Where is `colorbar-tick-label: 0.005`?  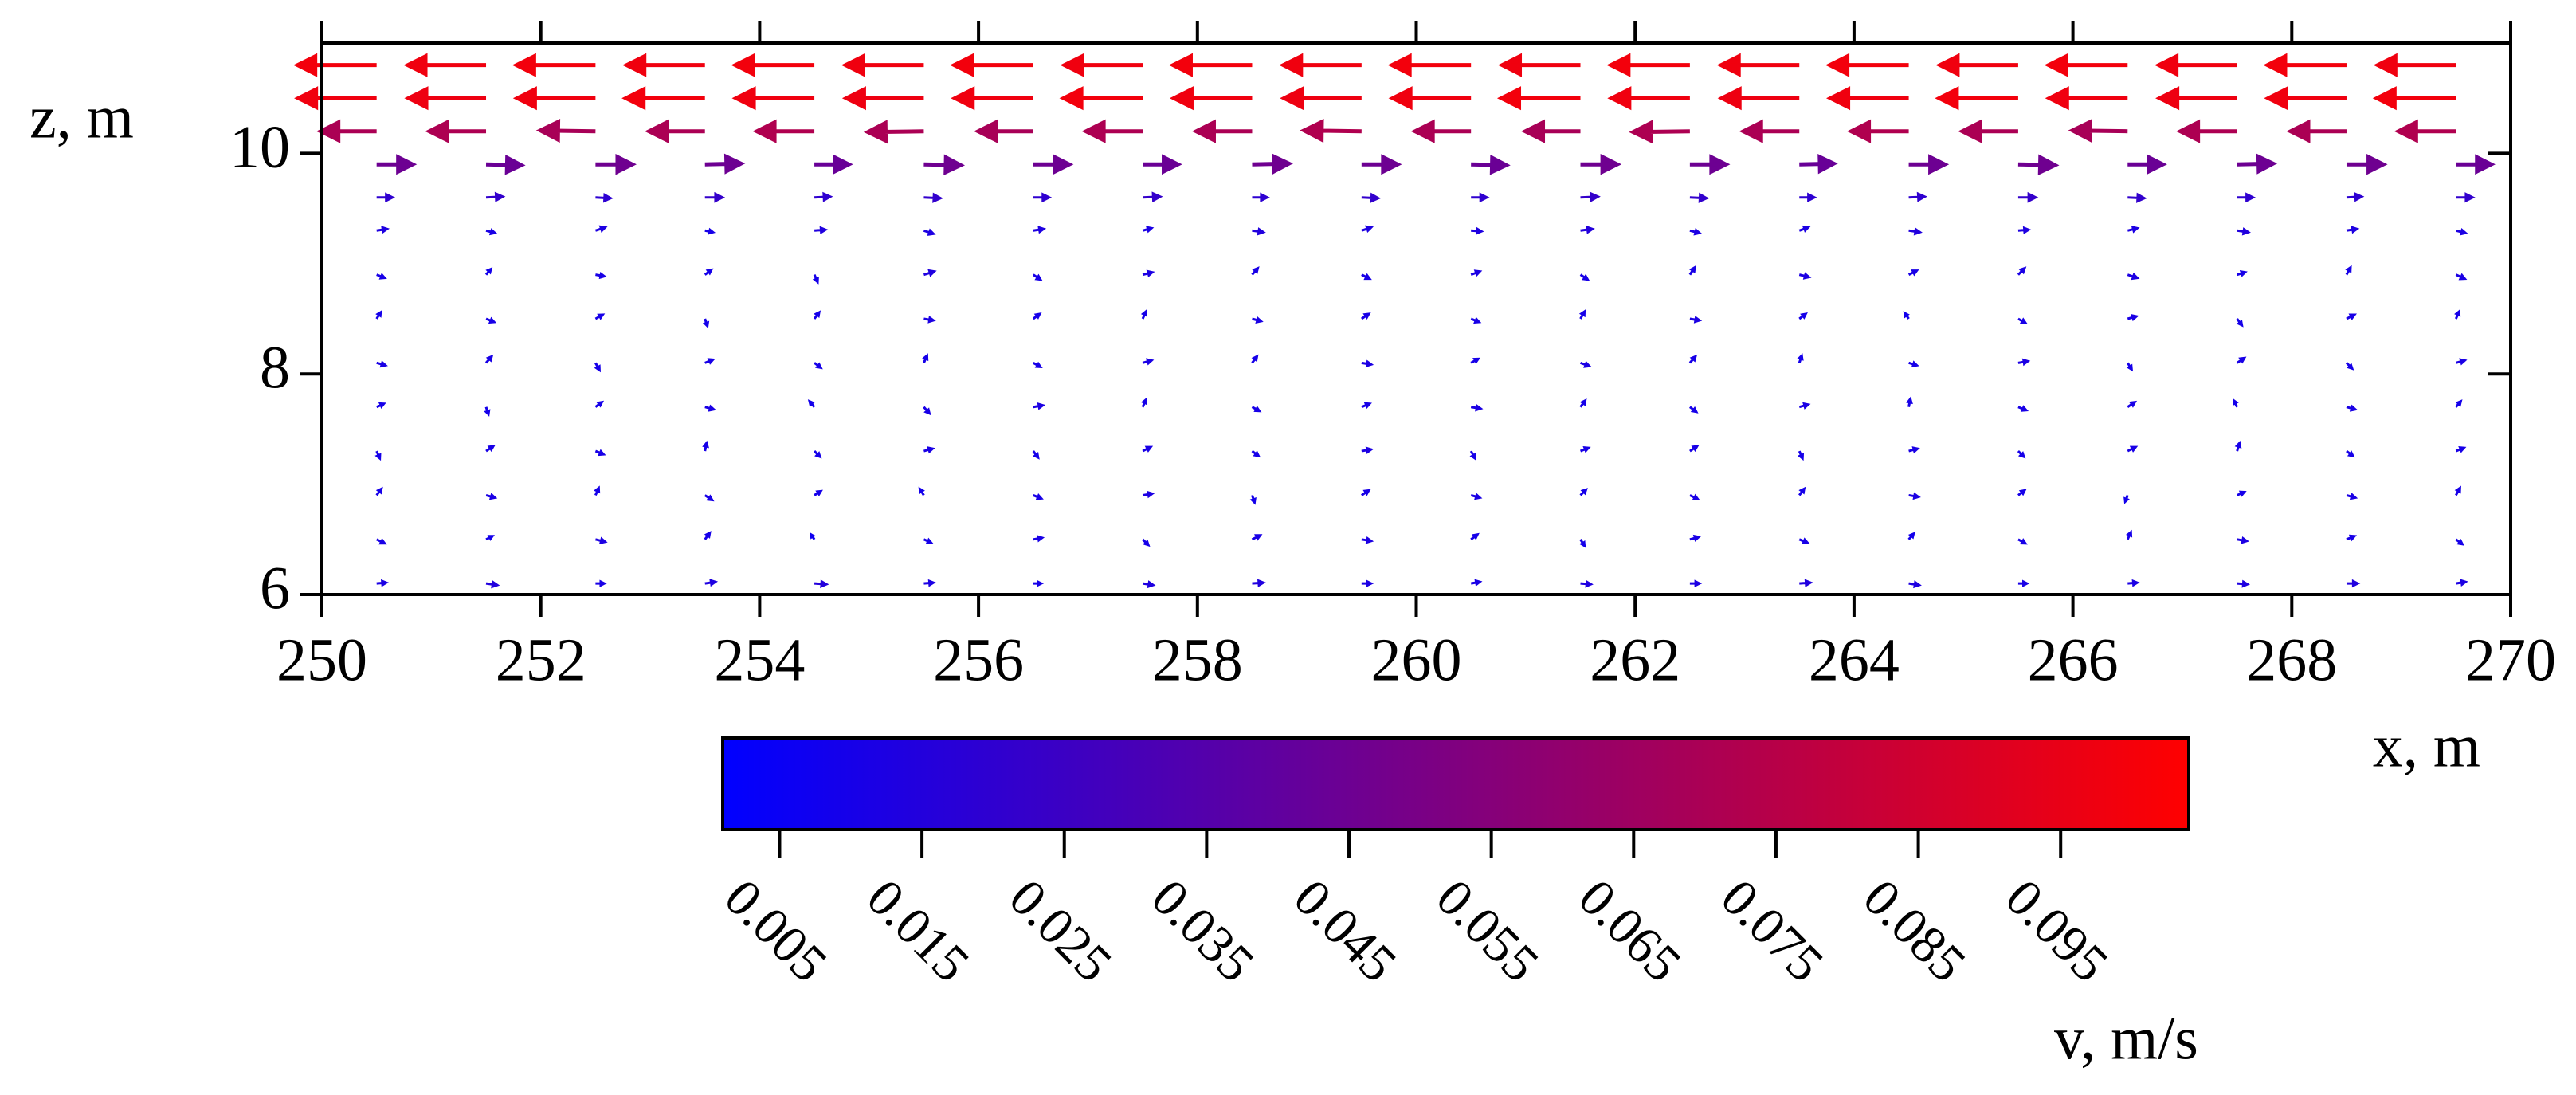 colorbar-tick-label: 0.005 is located at coordinates (775, 932).